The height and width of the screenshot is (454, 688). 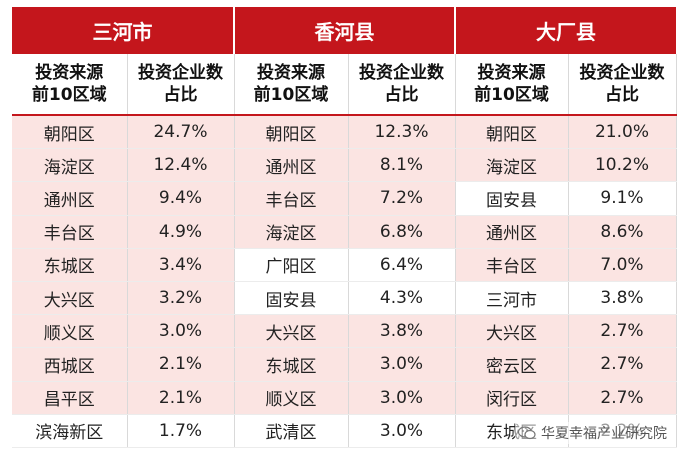 What do you see at coordinates (622, 132) in the screenshot?
I see `share-cell: 21.0%` at bounding box center [622, 132].